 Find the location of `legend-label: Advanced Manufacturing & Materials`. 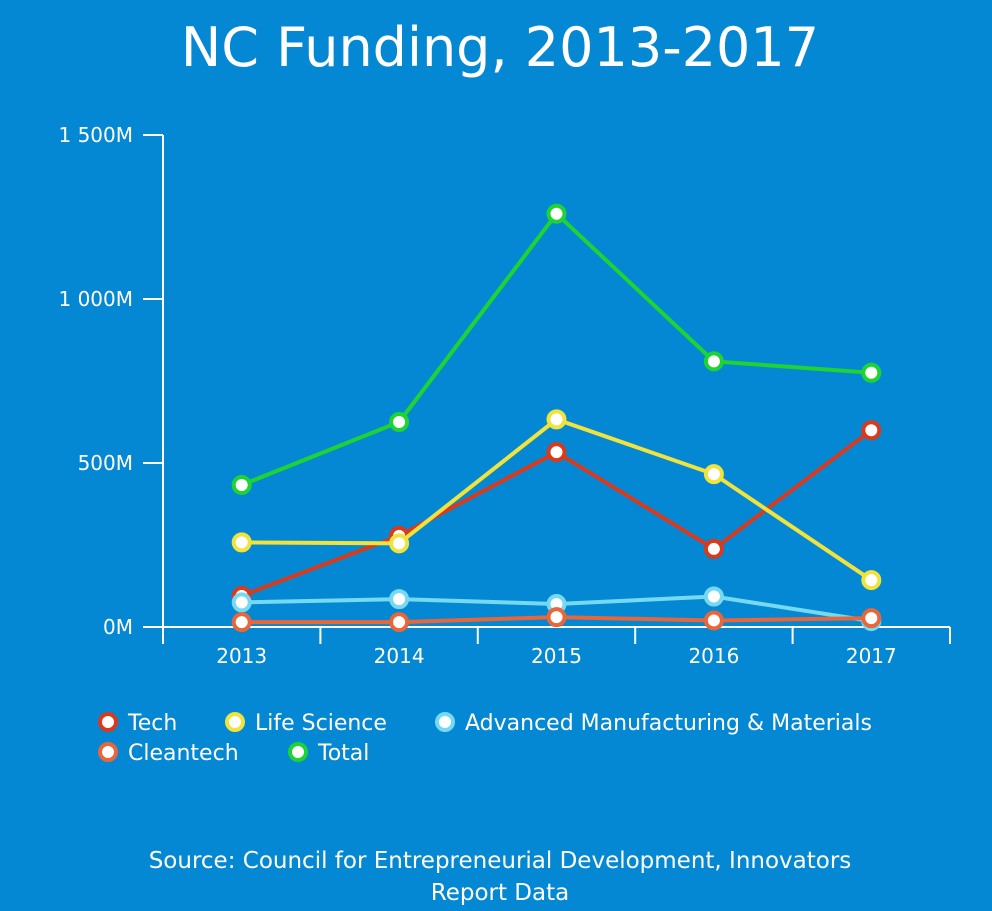

legend-label: Advanced Manufacturing & Materials is located at coordinates (668, 723).